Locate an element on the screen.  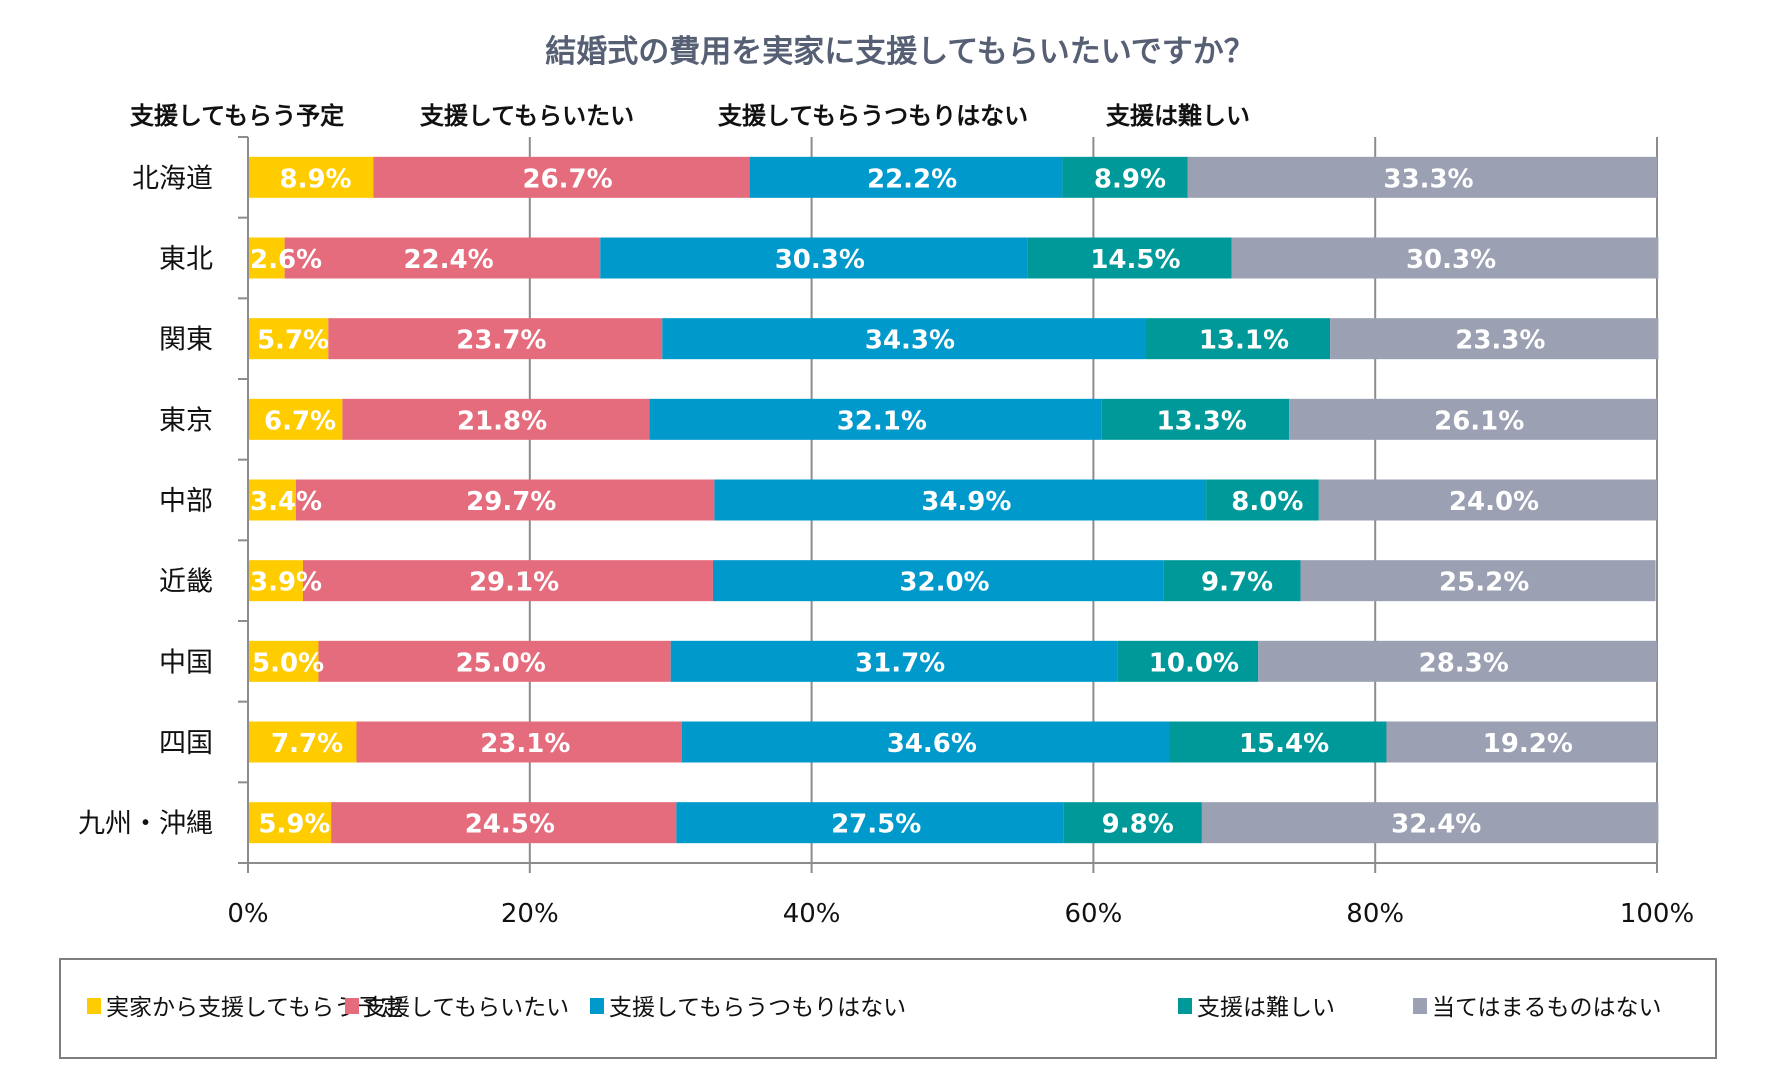
data-label: 31.7% is located at coordinates (900, 663).